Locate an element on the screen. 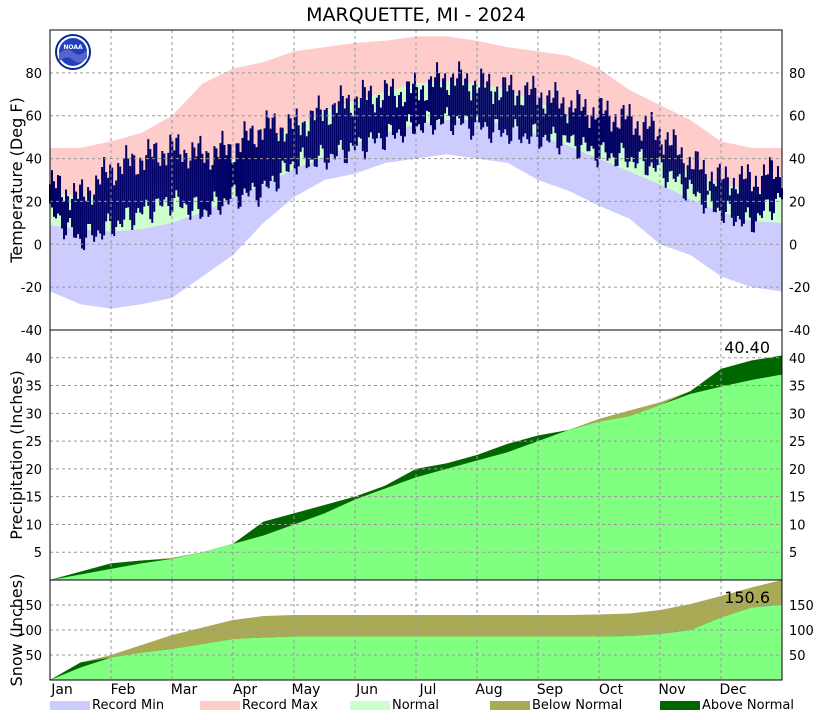  noaa-logo: NOAA is located at coordinates (73, 52).